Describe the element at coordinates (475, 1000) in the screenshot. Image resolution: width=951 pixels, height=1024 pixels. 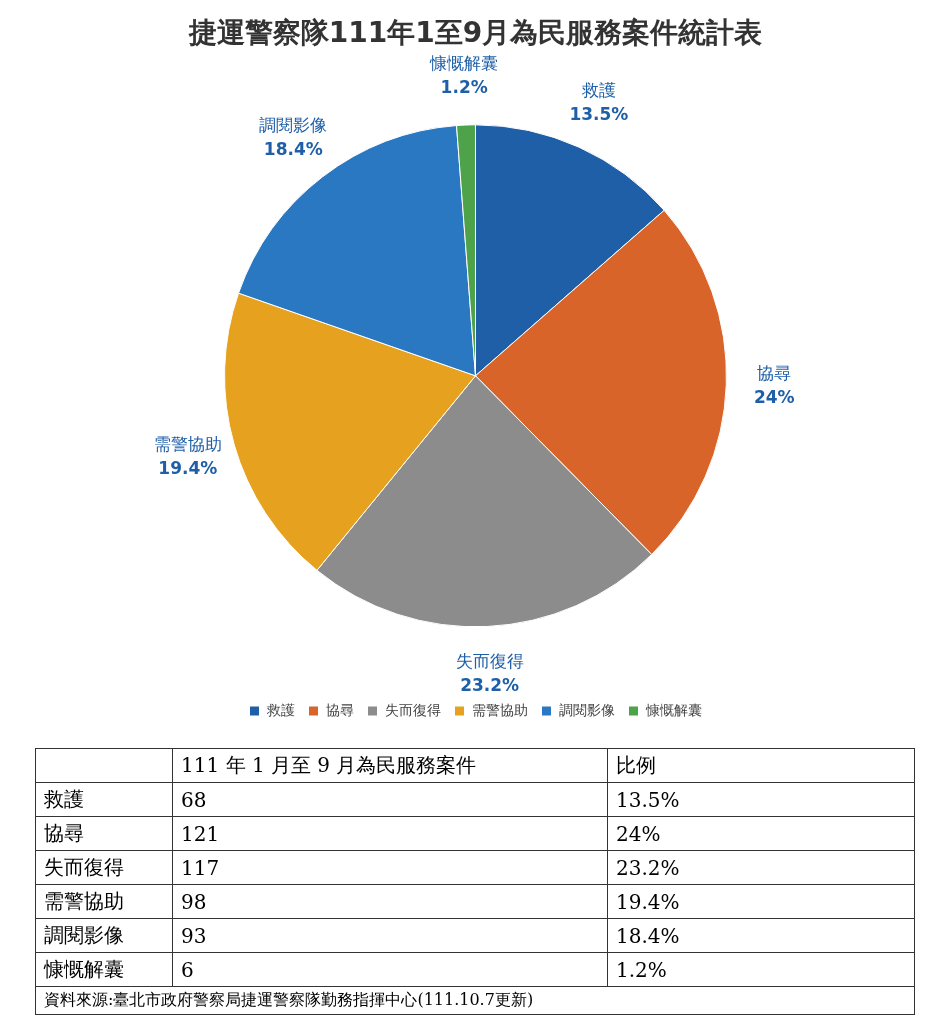
I see `source-note: 資料來源:臺北市政府警察局捷運警察隊勤務指揮中心(111.10.7更新)` at that location.